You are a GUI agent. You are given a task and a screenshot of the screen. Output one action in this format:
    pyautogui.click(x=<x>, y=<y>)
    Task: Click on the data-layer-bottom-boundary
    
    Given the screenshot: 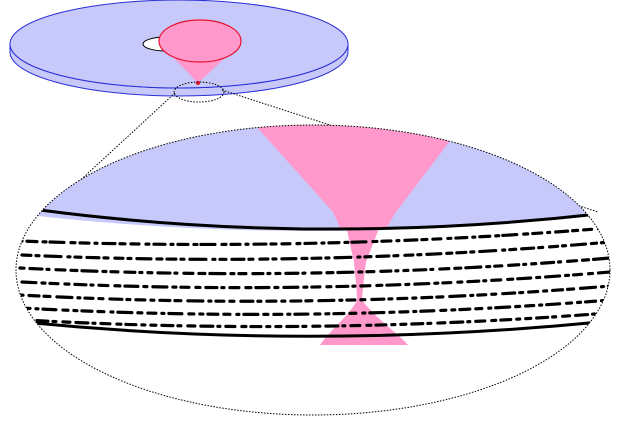 What is the action you would take?
    pyautogui.click(x=317, y=329)
    